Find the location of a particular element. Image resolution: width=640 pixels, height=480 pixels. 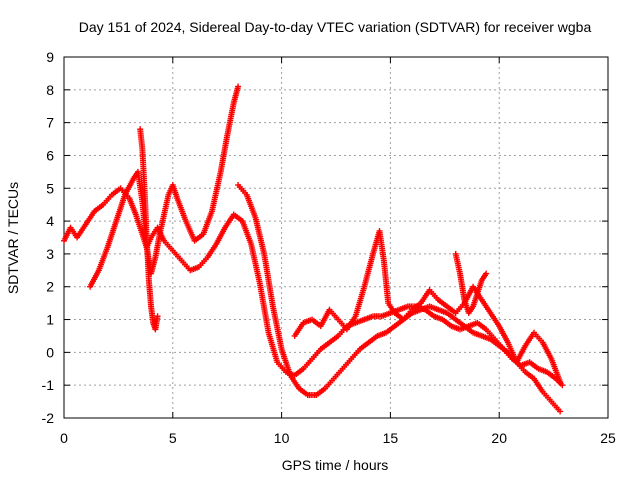

y-tick-label: 9 is located at coordinates (50, 57).